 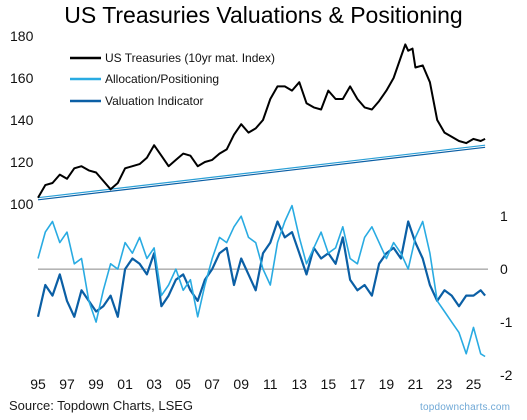 I want to click on x-tick-label: 95, so click(x=38, y=384).